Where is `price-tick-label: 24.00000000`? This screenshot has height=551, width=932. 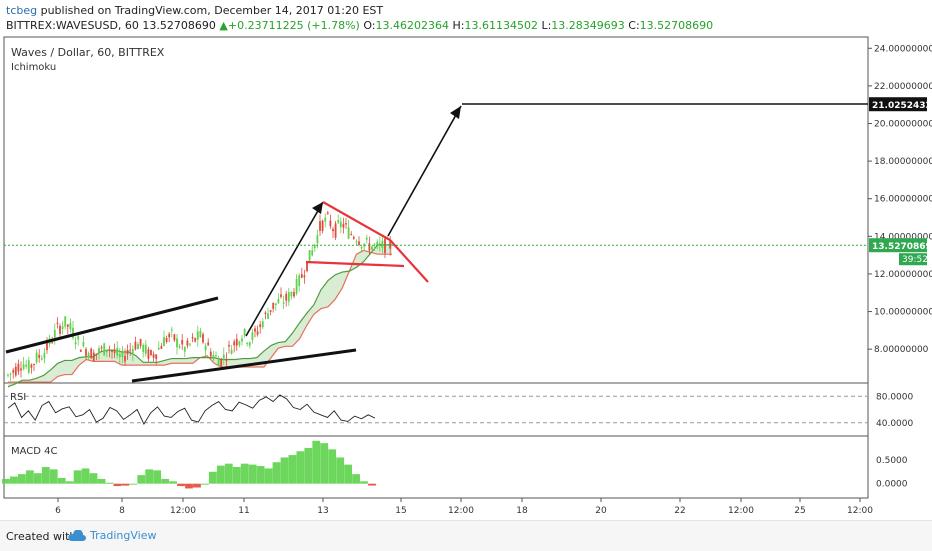
price-tick-label: 24.00000000 is located at coordinates (903, 49).